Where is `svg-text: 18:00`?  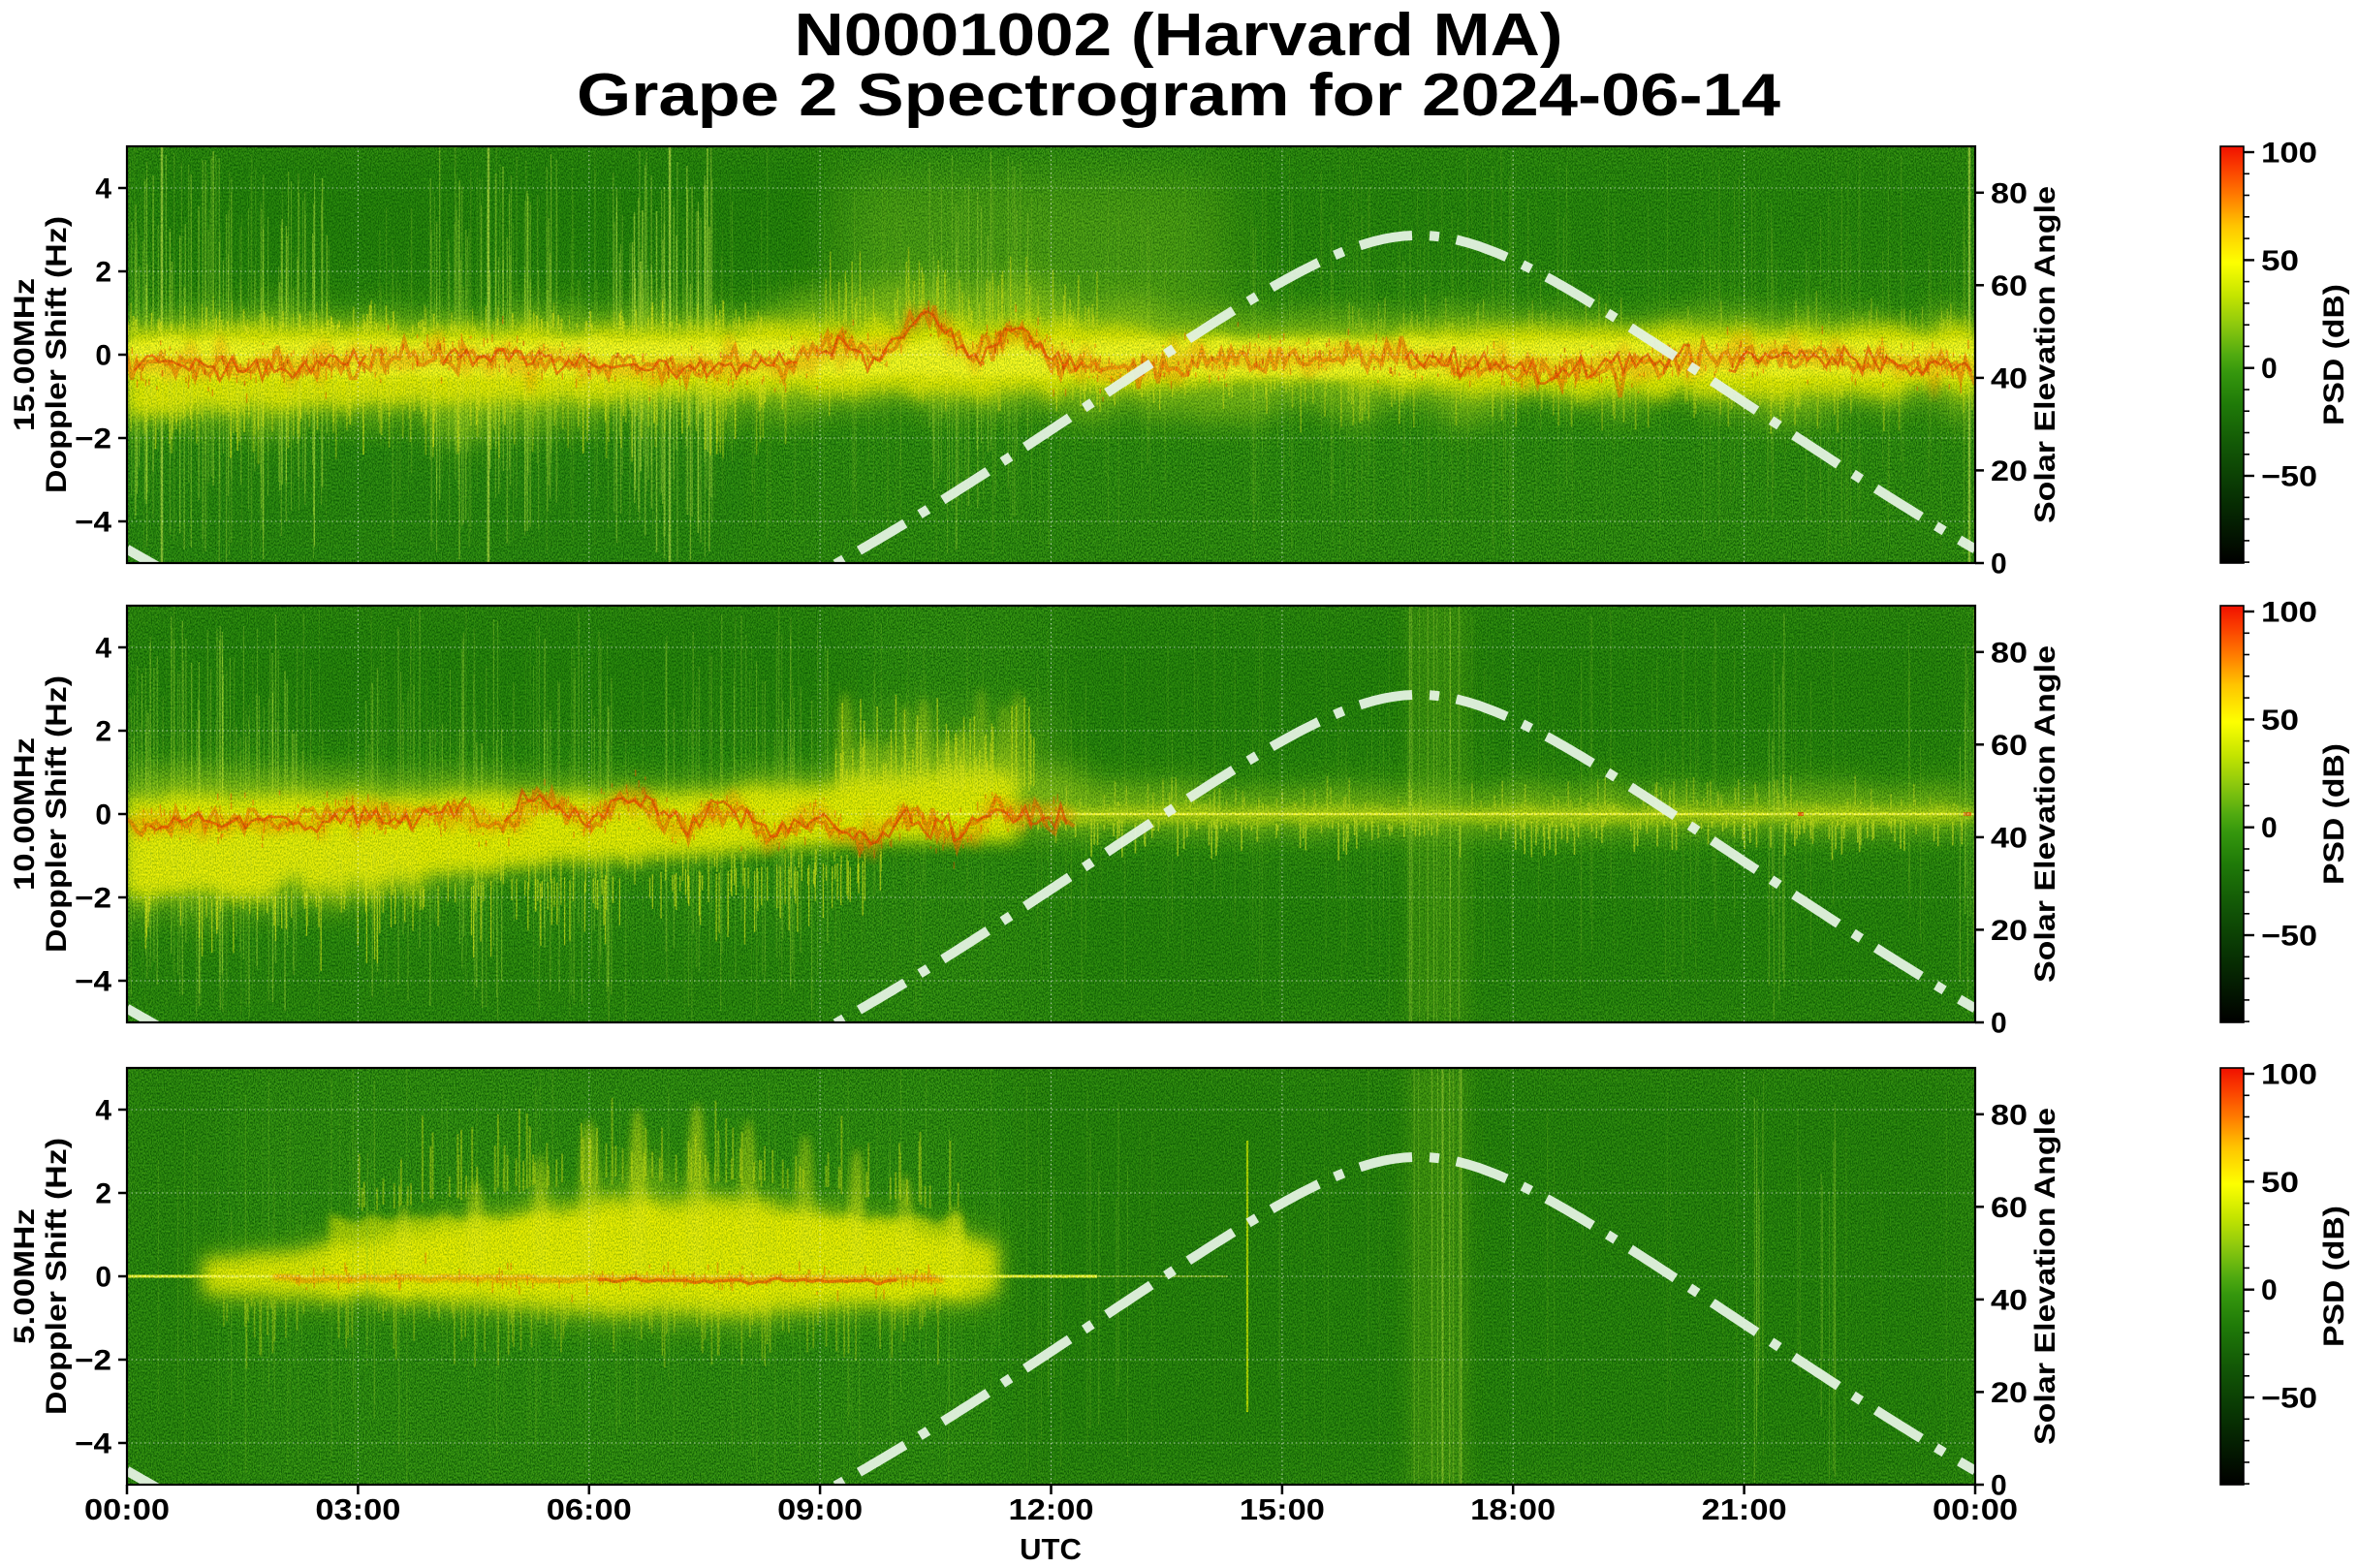
svg-text: 18:00 is located at coordinates (1513, 1509).